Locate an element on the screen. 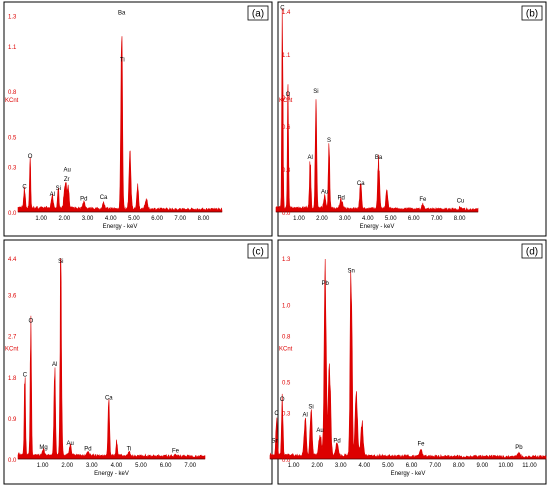  panel-label: (b) is located at coordinates (532, 14).